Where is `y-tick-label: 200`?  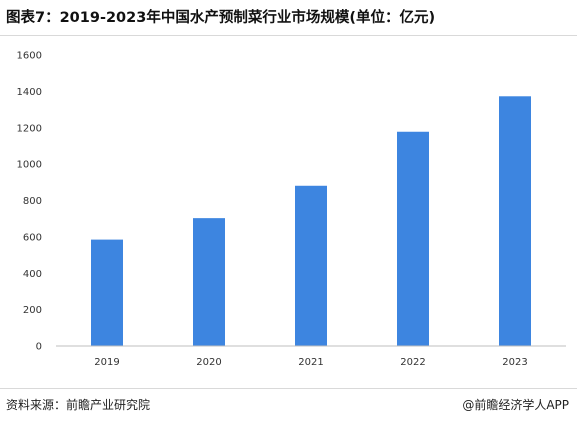 y-tick-label: 200 is located at coordinates (32, 310).